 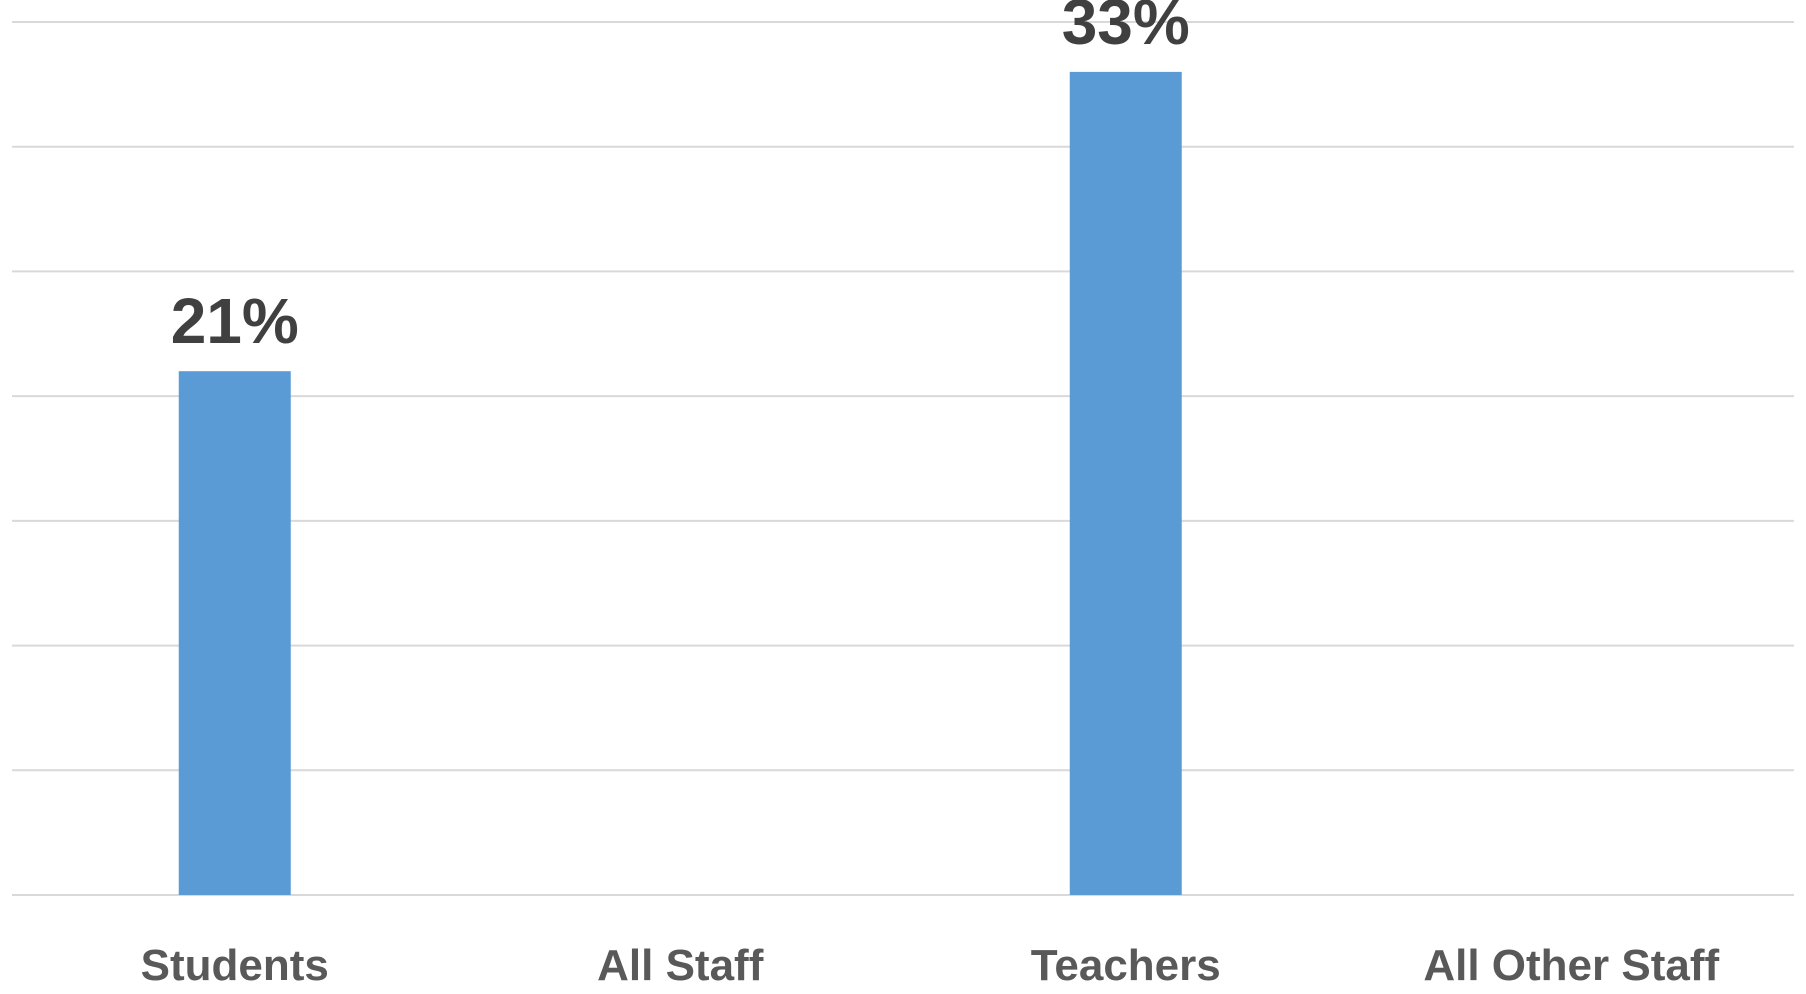 What do you see at coordinates (1126, 29) in the screenshot?
I see `data-label: 33%` at bounding box center [1126, 29].